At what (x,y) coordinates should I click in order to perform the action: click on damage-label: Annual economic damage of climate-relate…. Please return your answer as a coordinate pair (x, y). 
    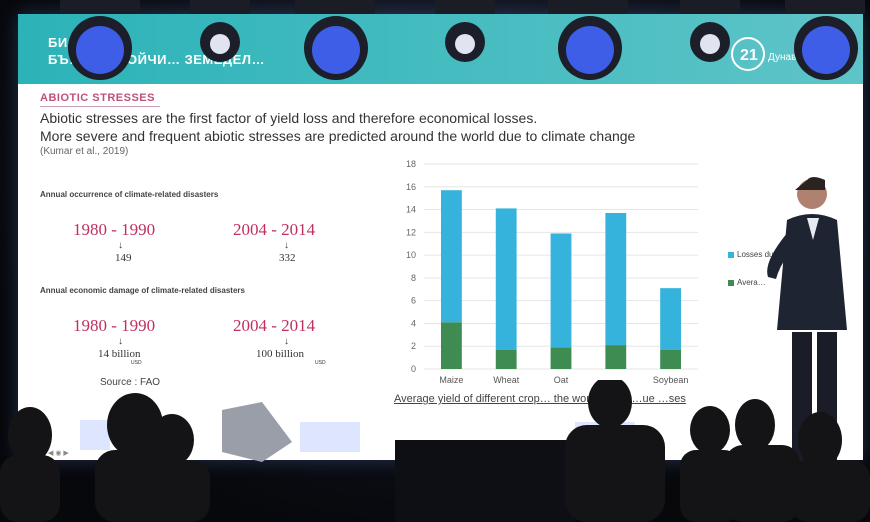
    Looking at the image, I should click on (142, 290).